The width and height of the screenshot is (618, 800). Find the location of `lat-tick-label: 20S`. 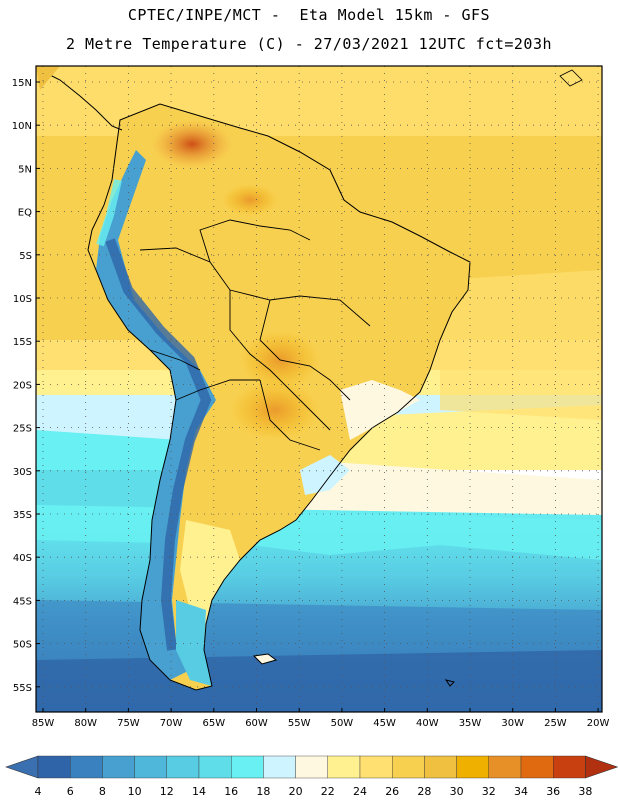

lat-tick-label: 20S is located at coordinates (22, 385).